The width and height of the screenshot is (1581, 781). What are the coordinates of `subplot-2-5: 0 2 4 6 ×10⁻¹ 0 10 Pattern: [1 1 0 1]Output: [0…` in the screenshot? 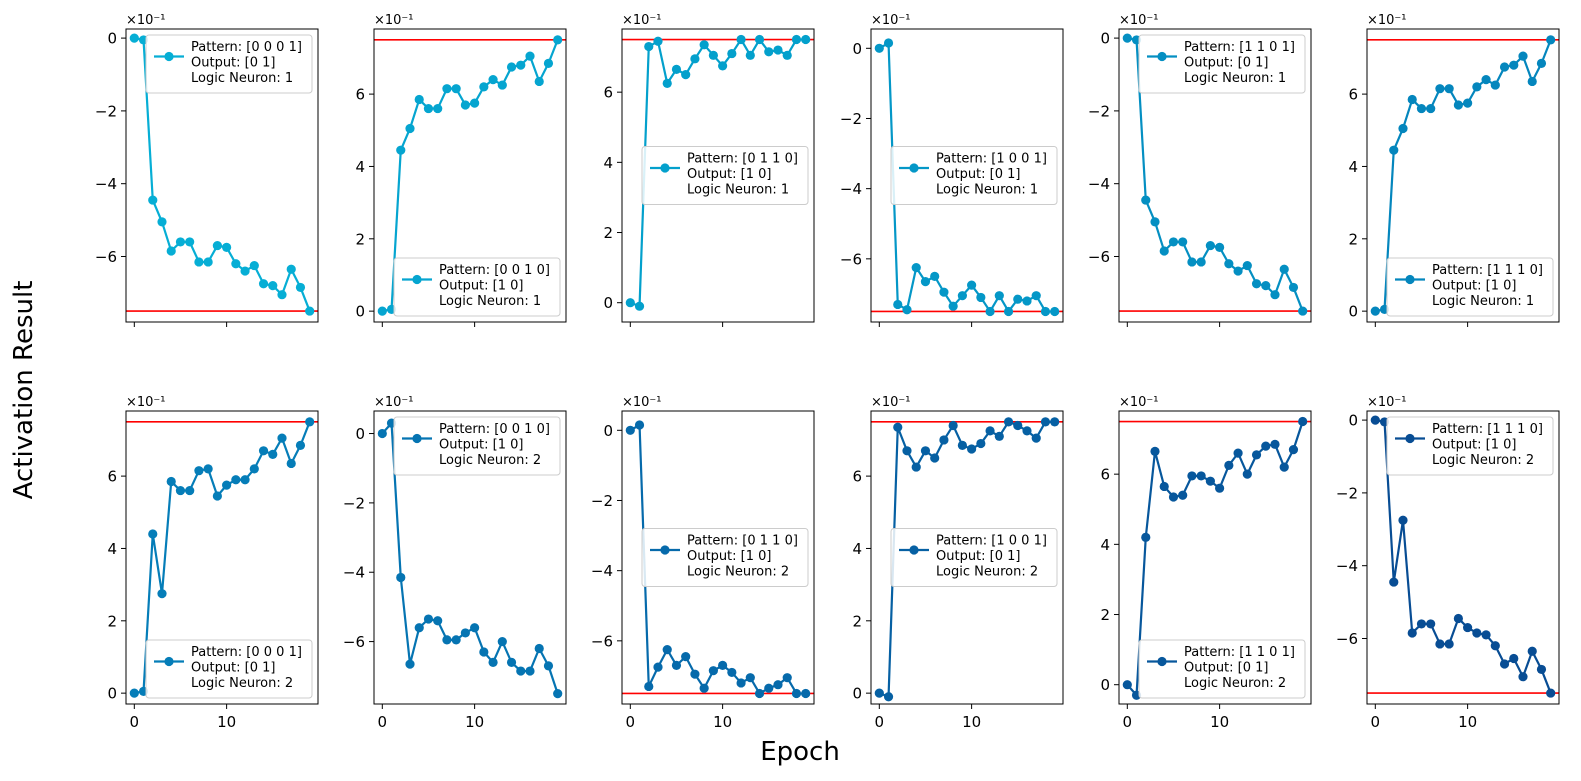 It's located at (1206, 563).